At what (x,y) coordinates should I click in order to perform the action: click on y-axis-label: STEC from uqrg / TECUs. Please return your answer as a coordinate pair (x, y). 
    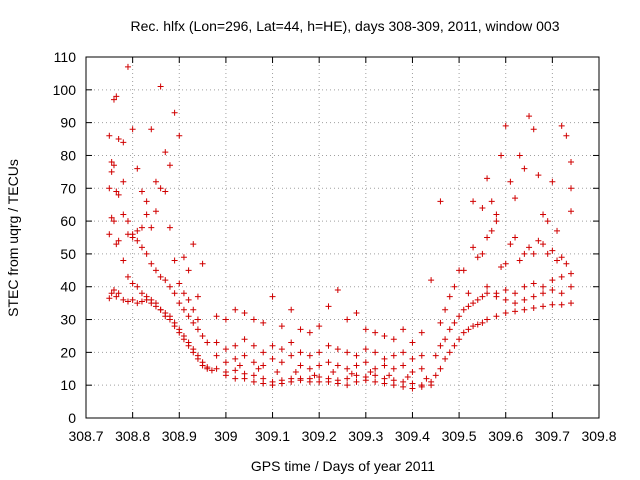
    Looking at the image, I should click on (13, 238).